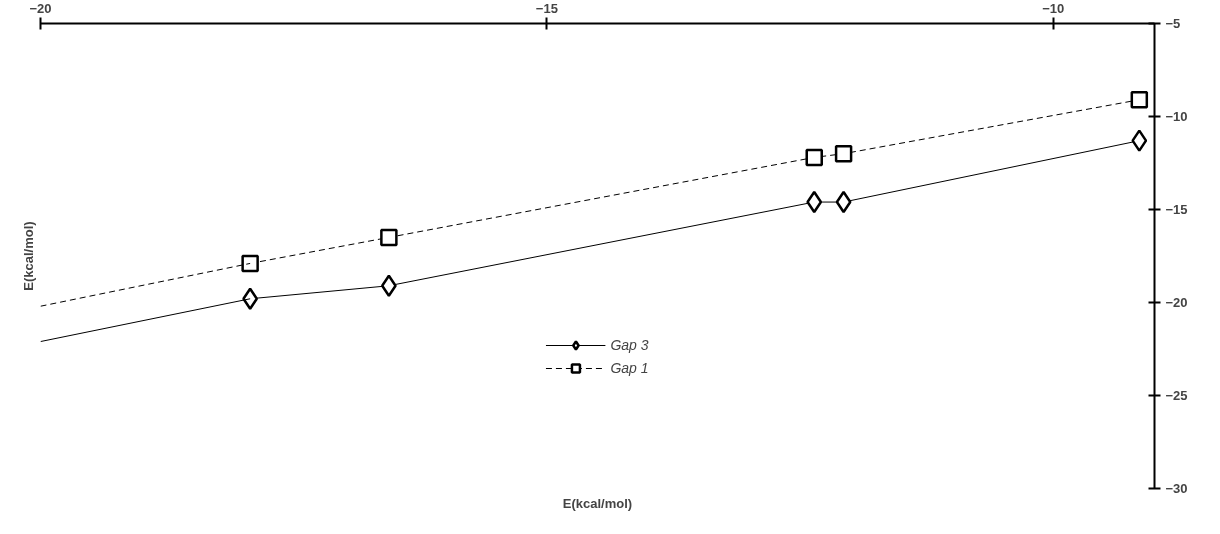  Describe the element at coordinates (1176, 302) in the screenshot. I see `y-tick-label: −20` at that location.